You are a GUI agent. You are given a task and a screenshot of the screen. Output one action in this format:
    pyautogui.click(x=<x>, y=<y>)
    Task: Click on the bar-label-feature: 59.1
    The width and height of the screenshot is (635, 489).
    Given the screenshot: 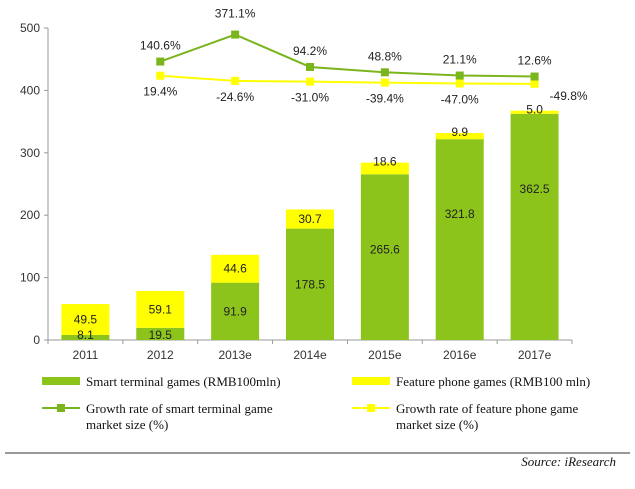 What is the action you would take?
    pyautogui.click(x=161, y=309)
    